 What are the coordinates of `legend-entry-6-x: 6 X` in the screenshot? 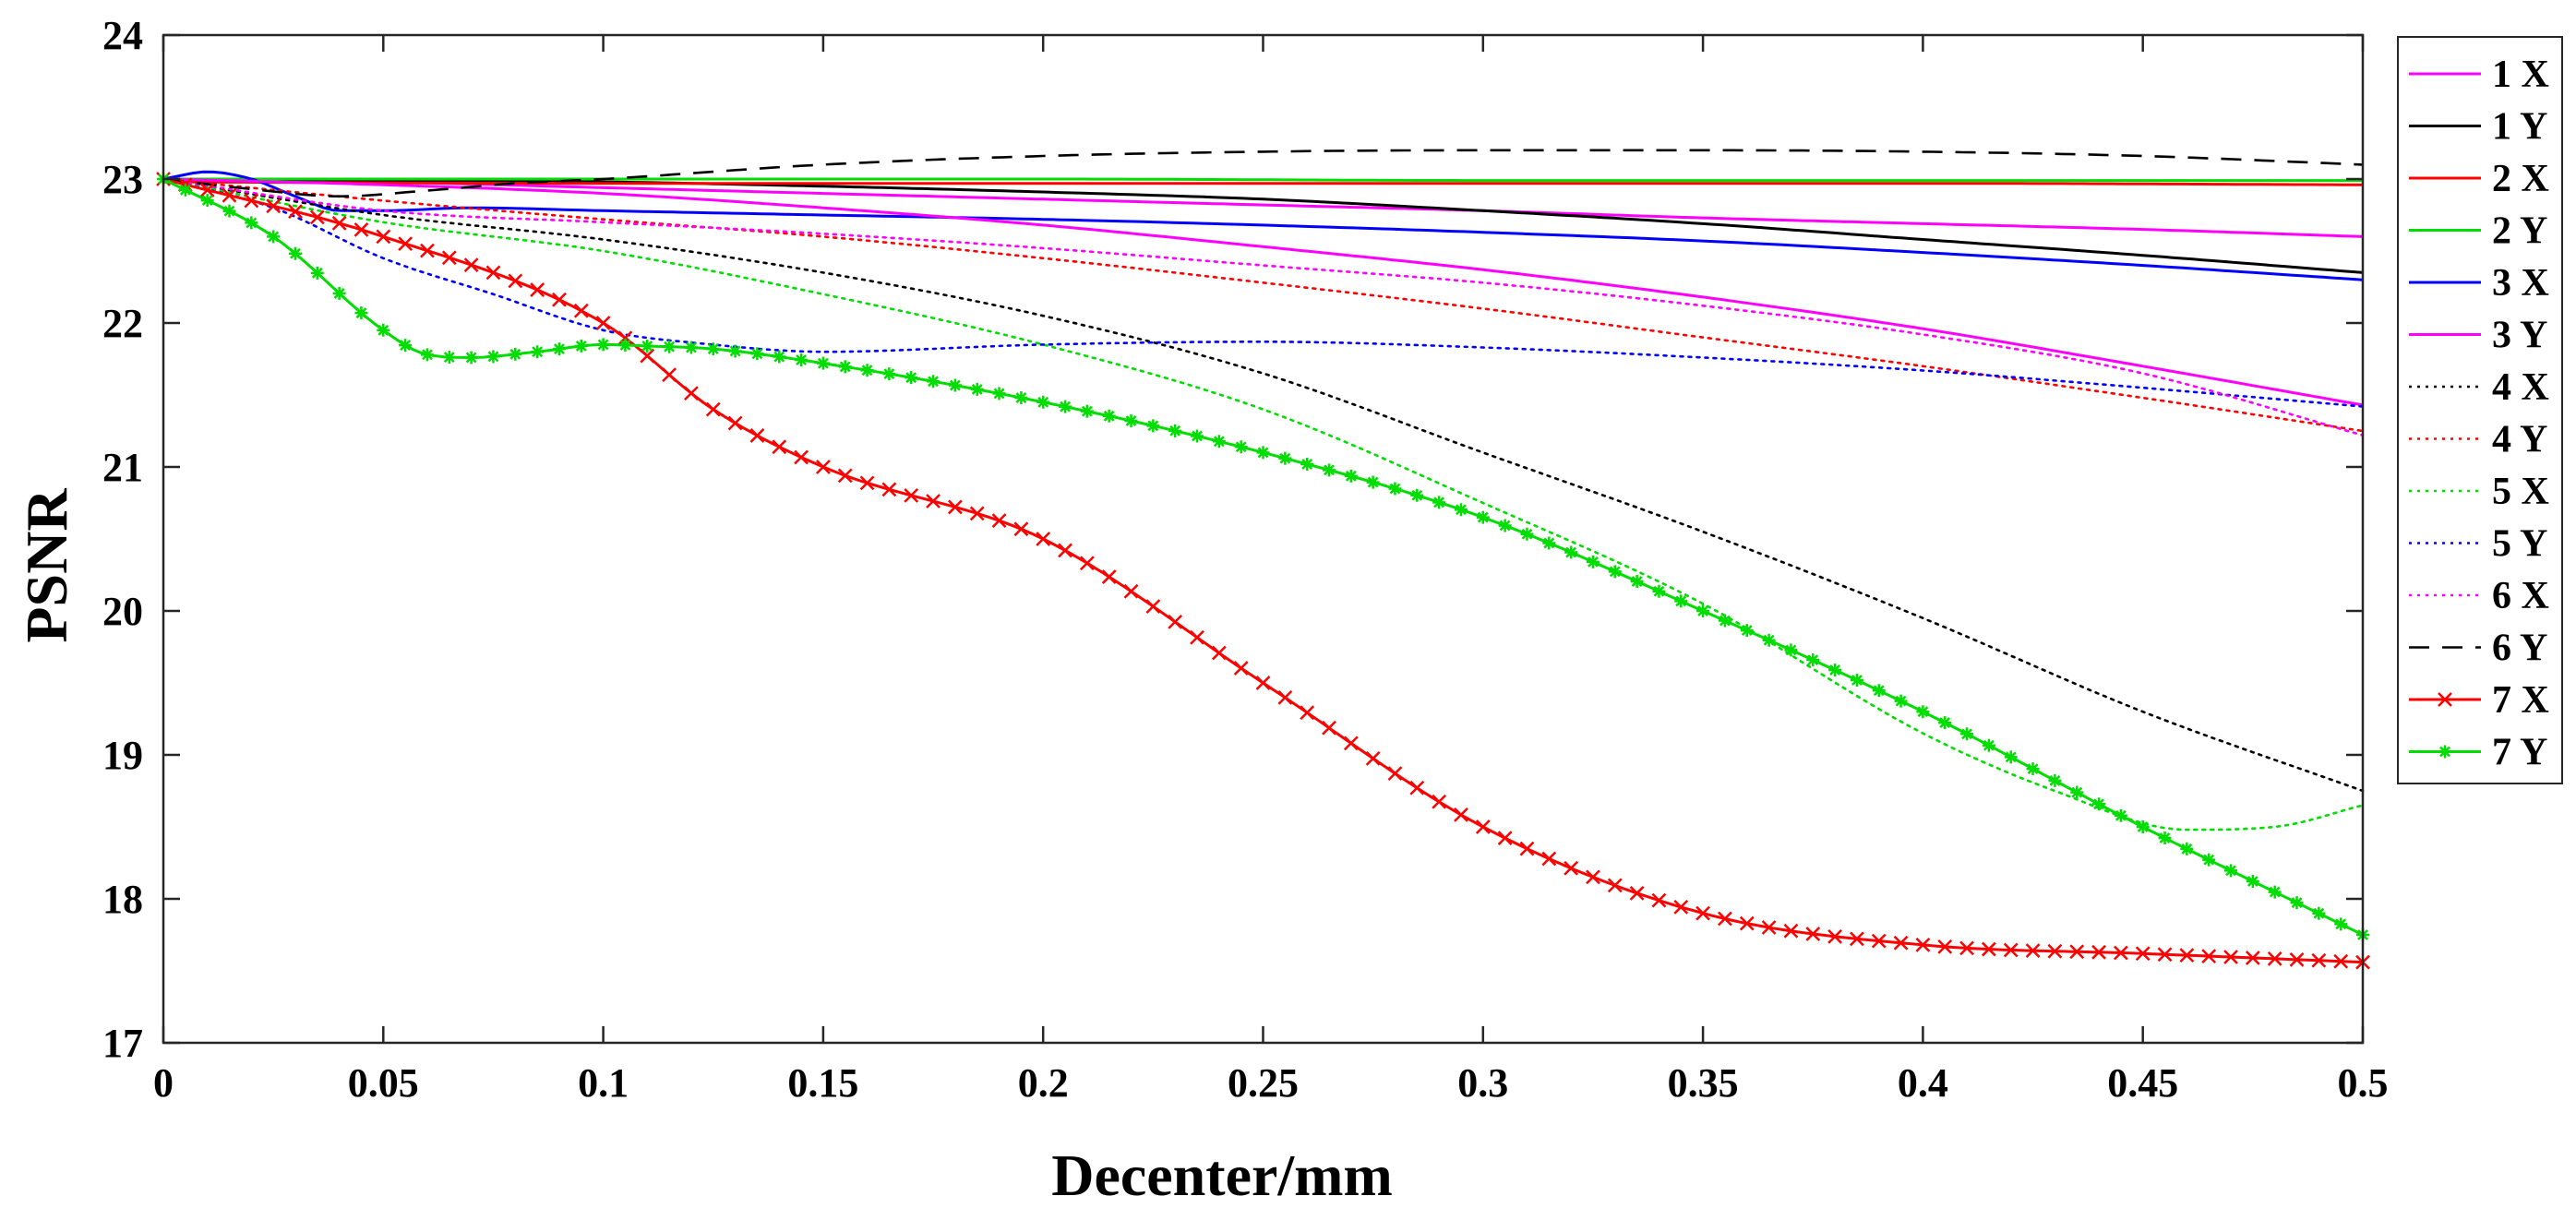 It's located at (2479, 596).